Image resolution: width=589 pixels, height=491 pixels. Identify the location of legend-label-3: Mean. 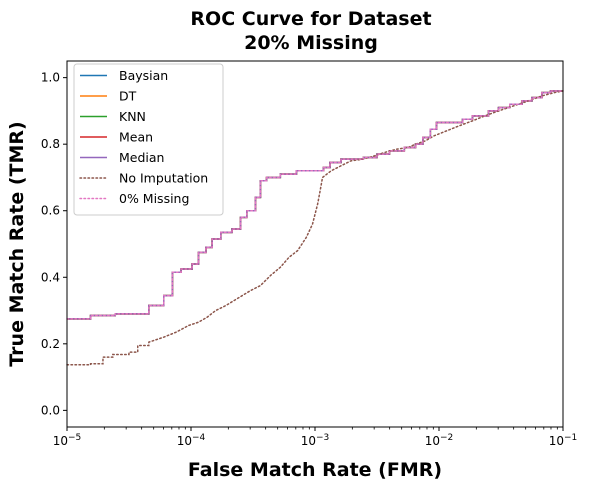
(136, 137).